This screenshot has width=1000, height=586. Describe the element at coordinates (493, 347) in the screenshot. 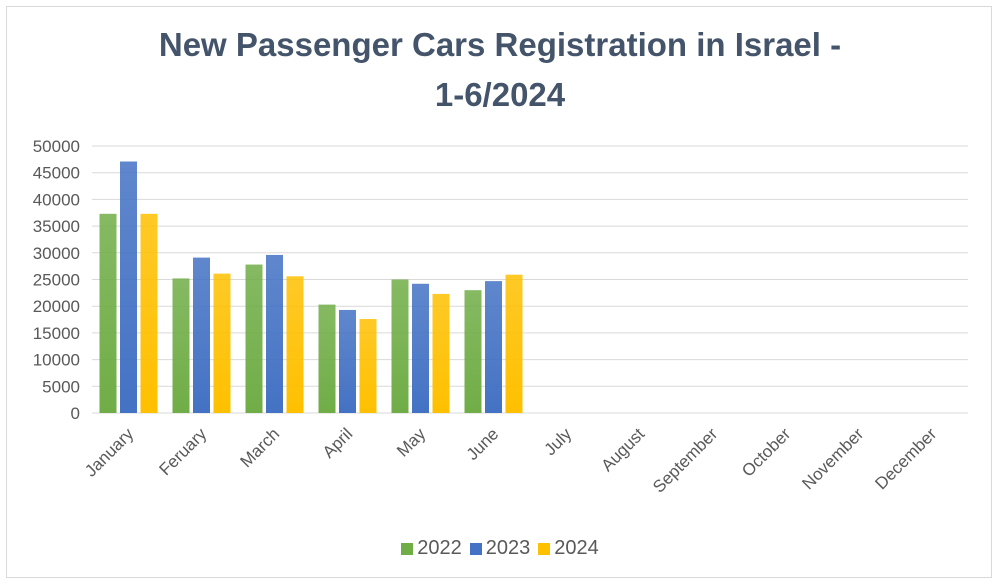

I see `bar-2023-june` at that location.